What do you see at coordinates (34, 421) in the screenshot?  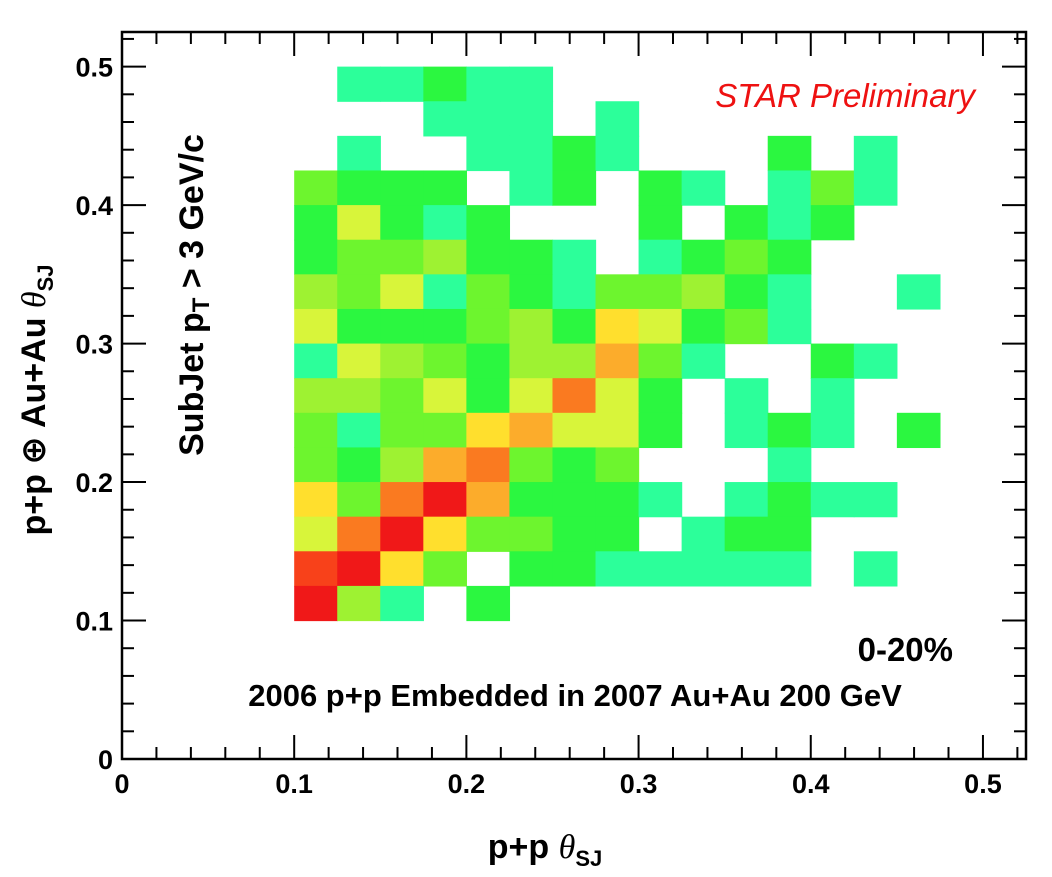 I see `y-axis-title-prefix: p+p ⊕ Au+Au` at bounding box center [34, 421].